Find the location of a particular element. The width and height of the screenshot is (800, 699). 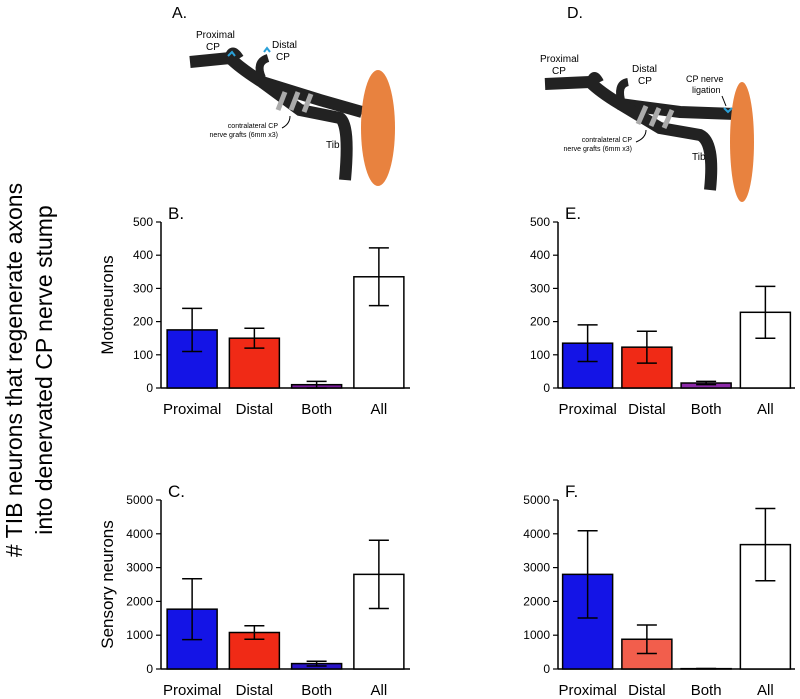

panel-label: B. is located at coordinates (176, 213).